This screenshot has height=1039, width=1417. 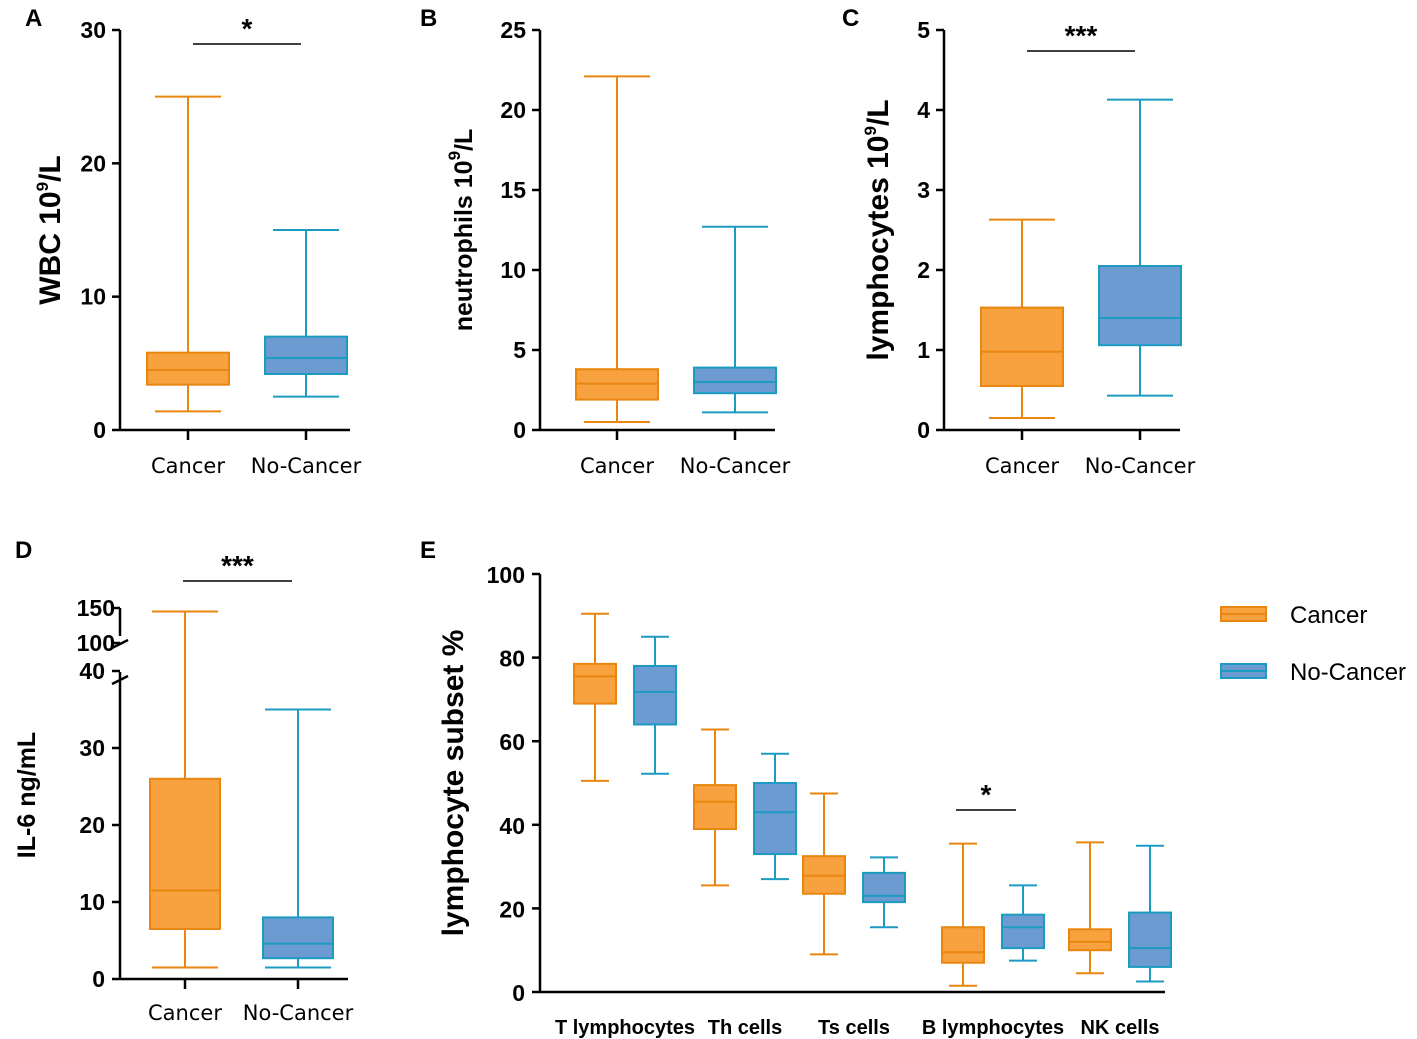 What do you see at coordinates (993, 1028) in the screenshot?
I see `x-tick-label: B lymphocytes` at bounding box center [993, 1028].